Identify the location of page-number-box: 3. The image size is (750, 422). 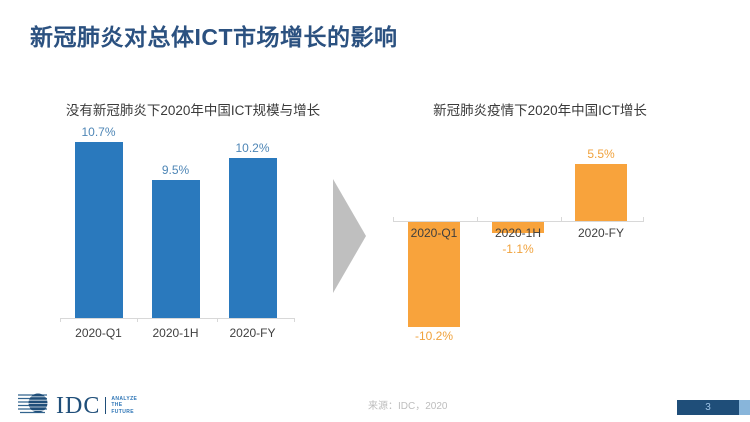
(708, 407).